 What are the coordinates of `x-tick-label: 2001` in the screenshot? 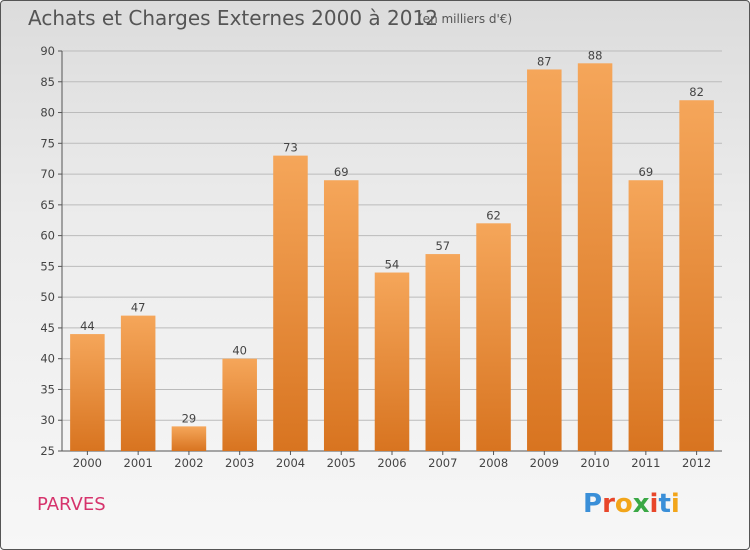 It's located at (138, 463).